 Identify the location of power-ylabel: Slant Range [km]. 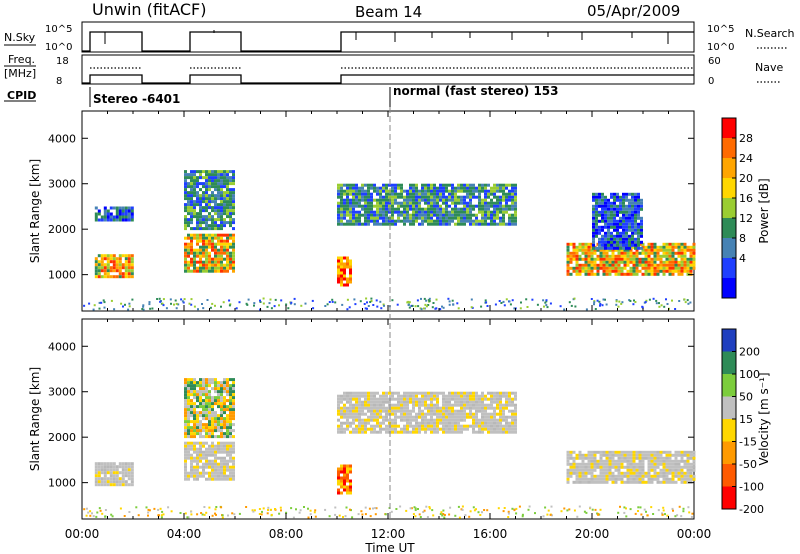
(35, 211).